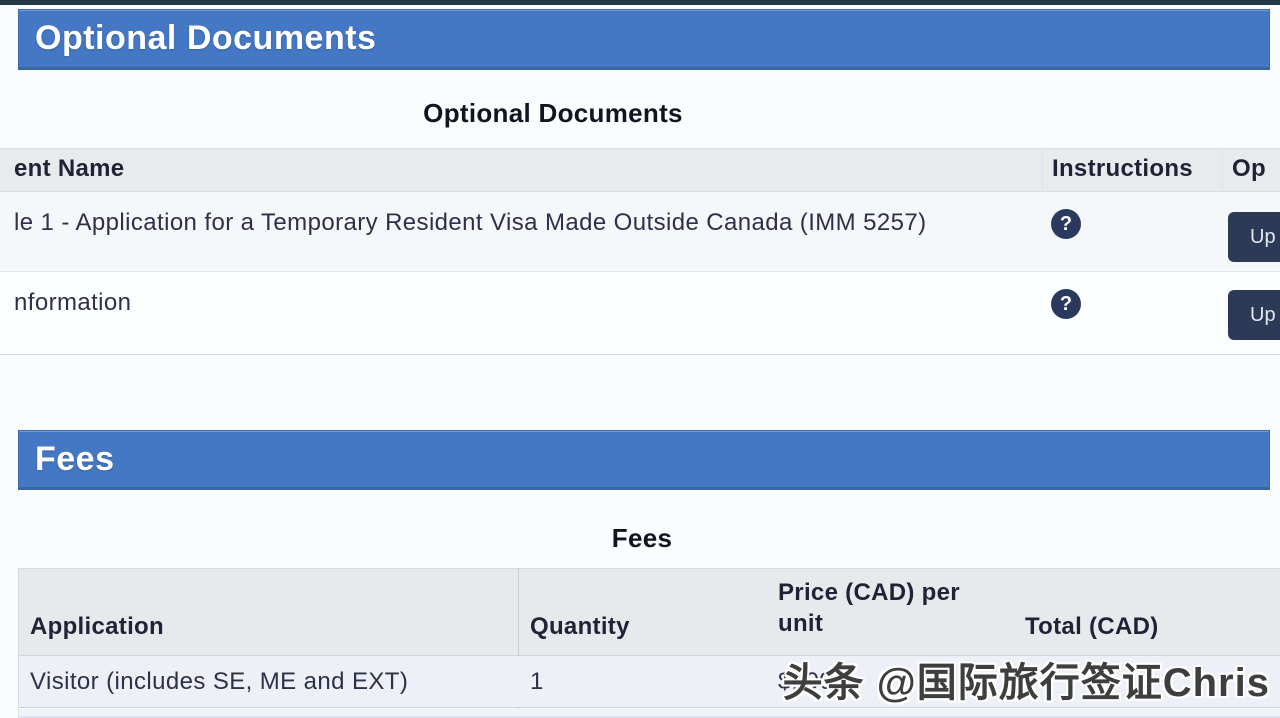  Describe the element at coordinates (649, 612) in the screenshot. I see `fees-header-row` at that location.